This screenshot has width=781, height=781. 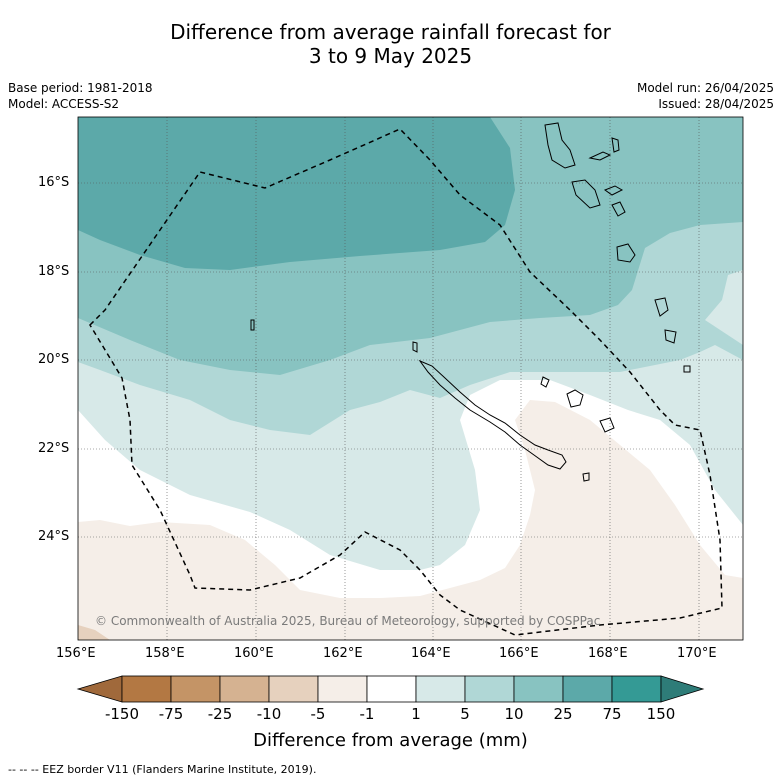 What do you see at coordinates (563, 714) in the screenshot?
I see `colorbar-tick-label: 25` at bounding box center [563, 714].